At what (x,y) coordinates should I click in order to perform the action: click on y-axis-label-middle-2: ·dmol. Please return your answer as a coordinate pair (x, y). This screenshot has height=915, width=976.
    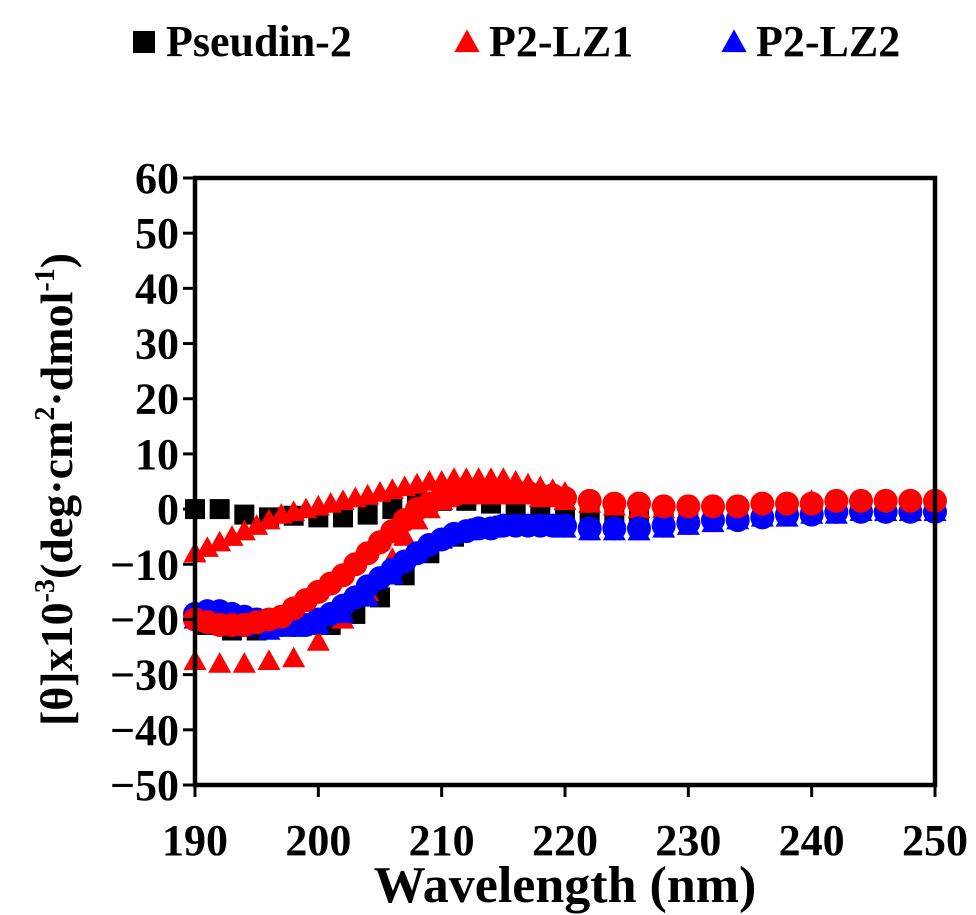
    Looking at the image, I should click on (56, 349).